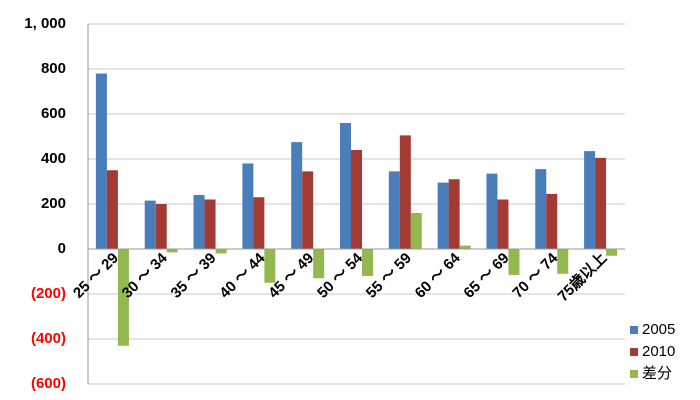 The width and height of the screenshot is (700, 400). What do you see at coordinates (53, 68) in the screenshot?
I see `y-tick-label: 800` at bounding box center [53, 68].